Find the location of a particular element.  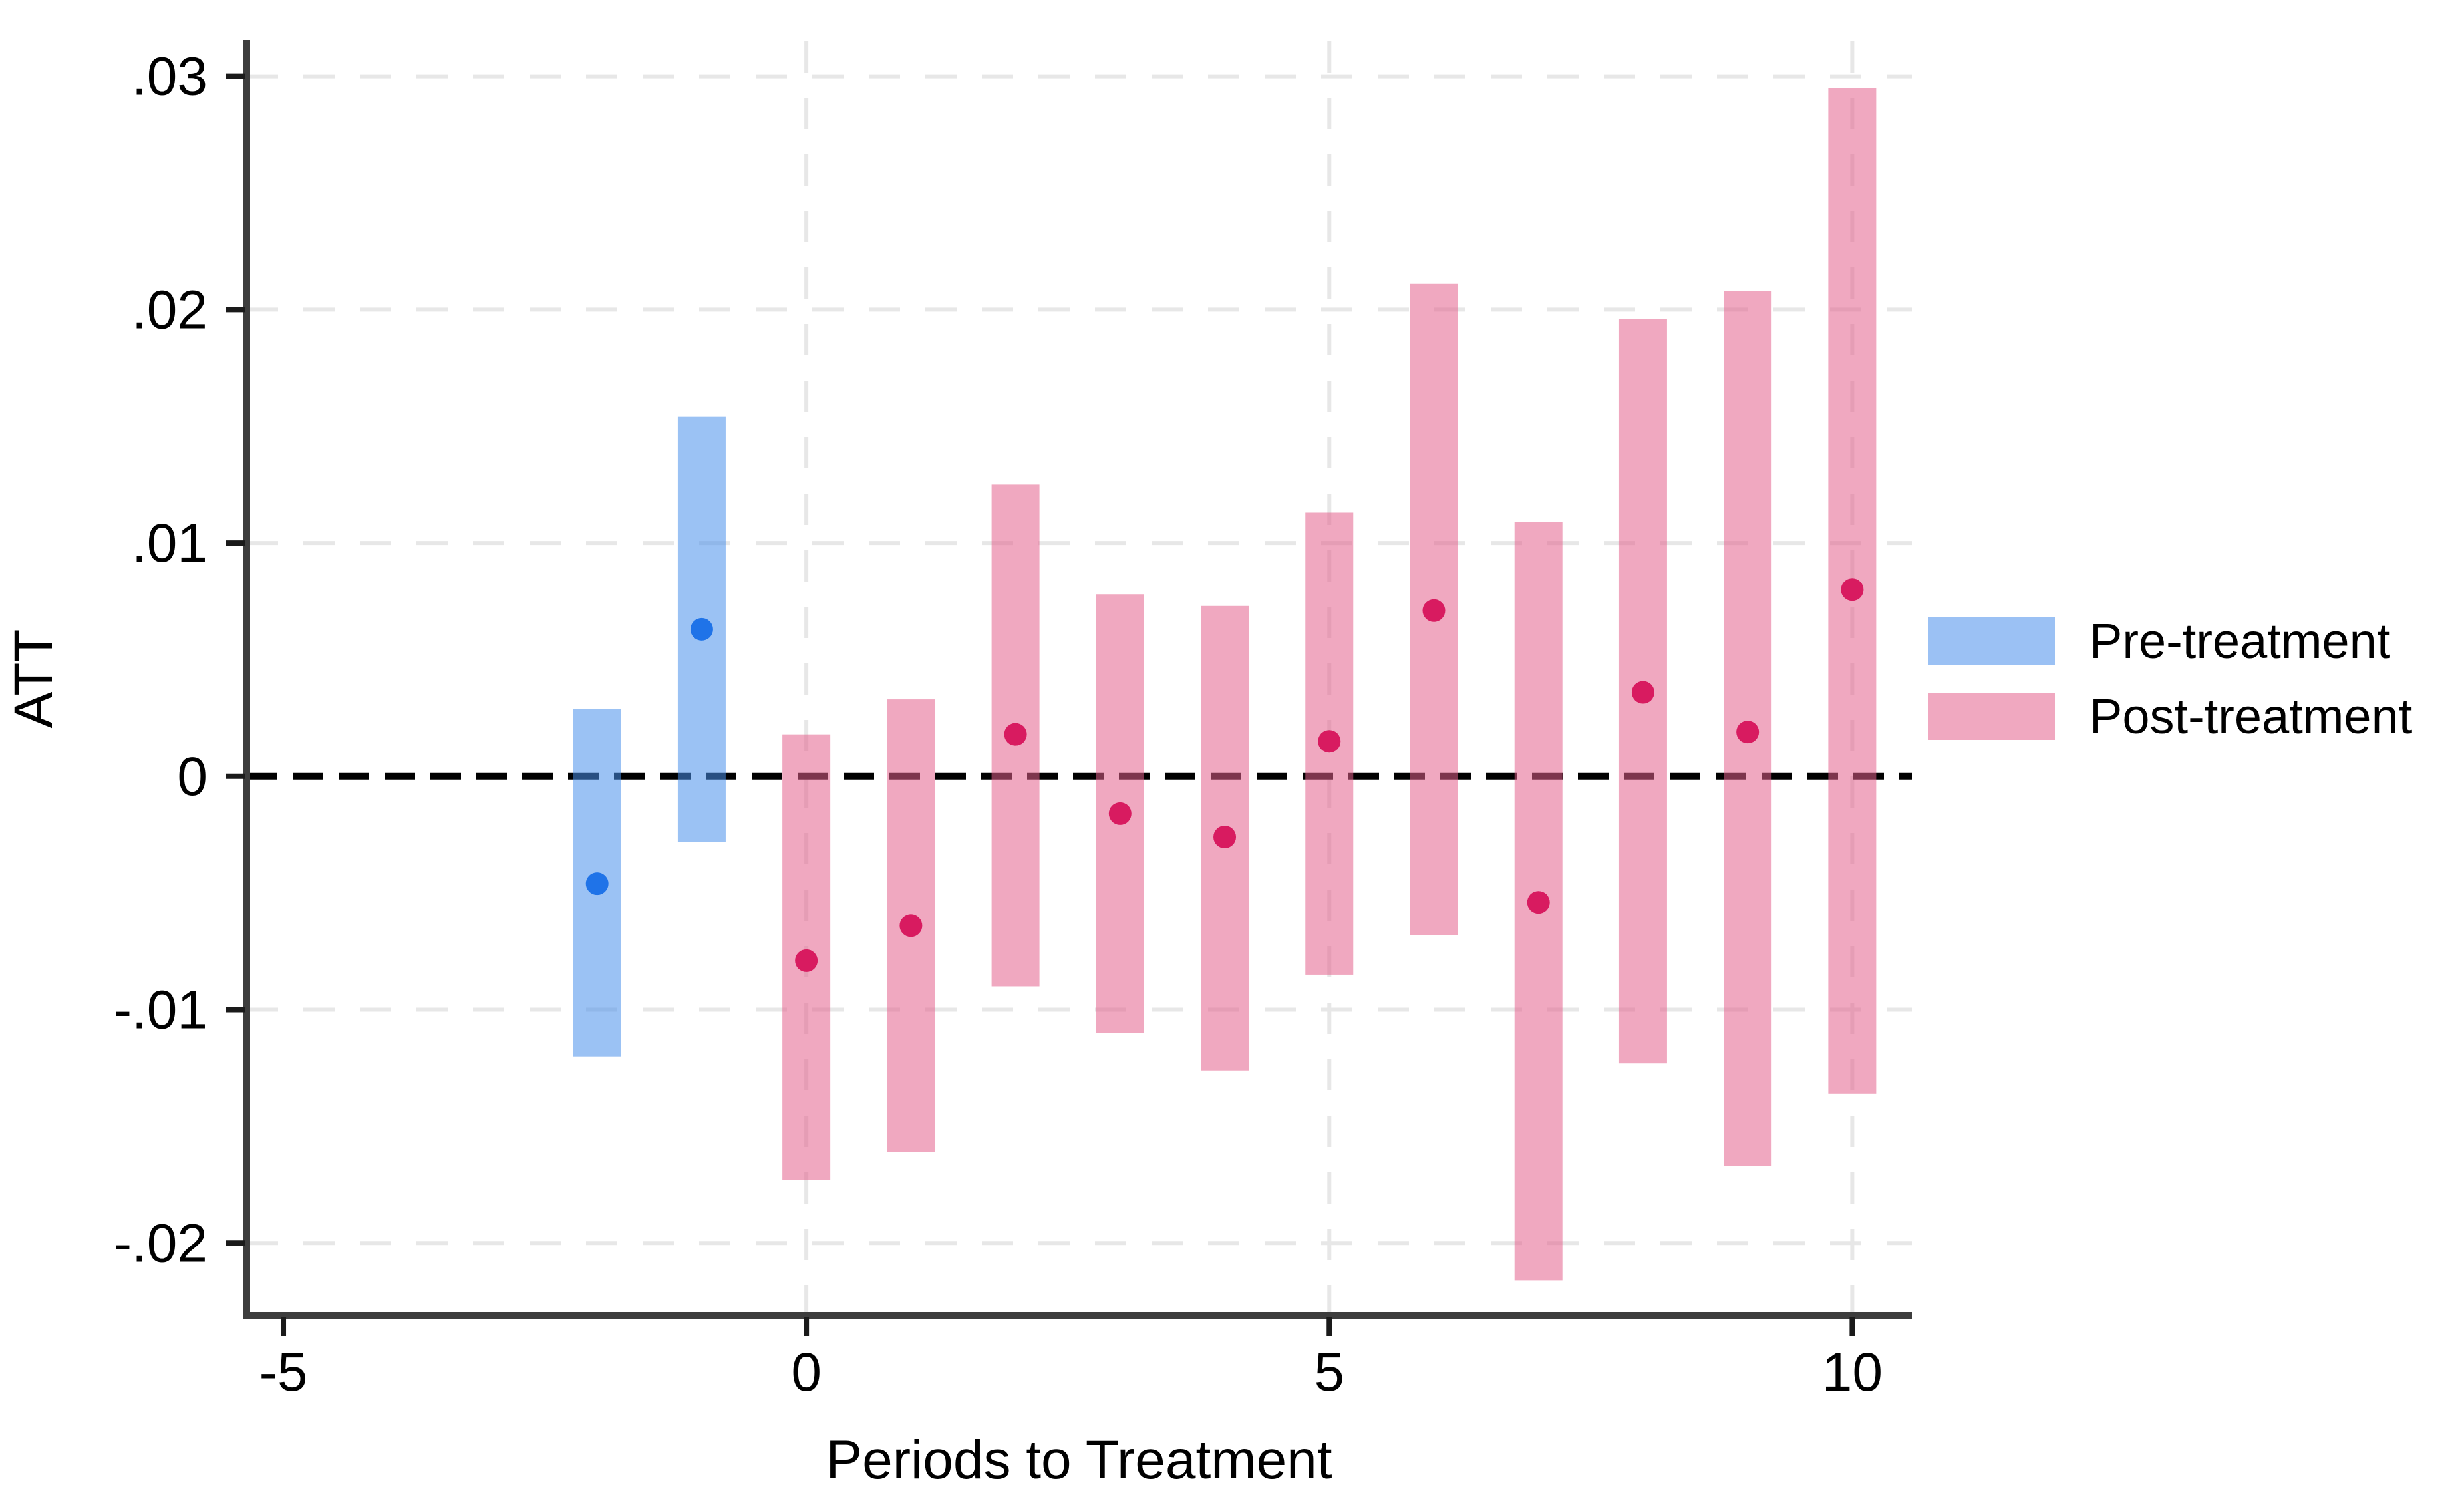

x-tick-label: 0 is located at coordinates (807, 1372).